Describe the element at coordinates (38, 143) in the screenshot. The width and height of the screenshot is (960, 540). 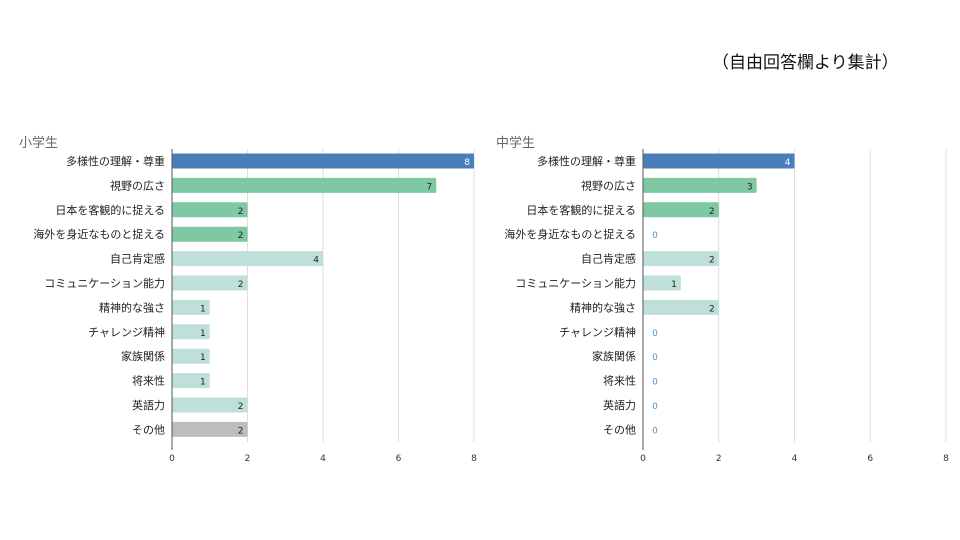
I see `chart-title: 小学生` at that location.